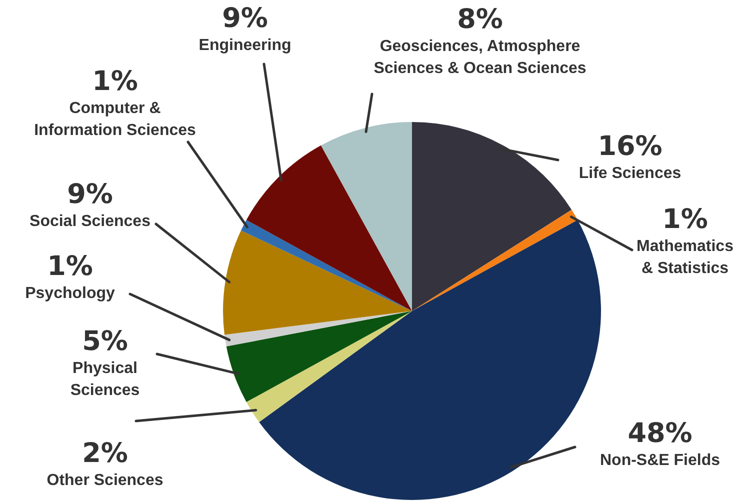  I want to click on data-label: 8%, so click(480, 19).